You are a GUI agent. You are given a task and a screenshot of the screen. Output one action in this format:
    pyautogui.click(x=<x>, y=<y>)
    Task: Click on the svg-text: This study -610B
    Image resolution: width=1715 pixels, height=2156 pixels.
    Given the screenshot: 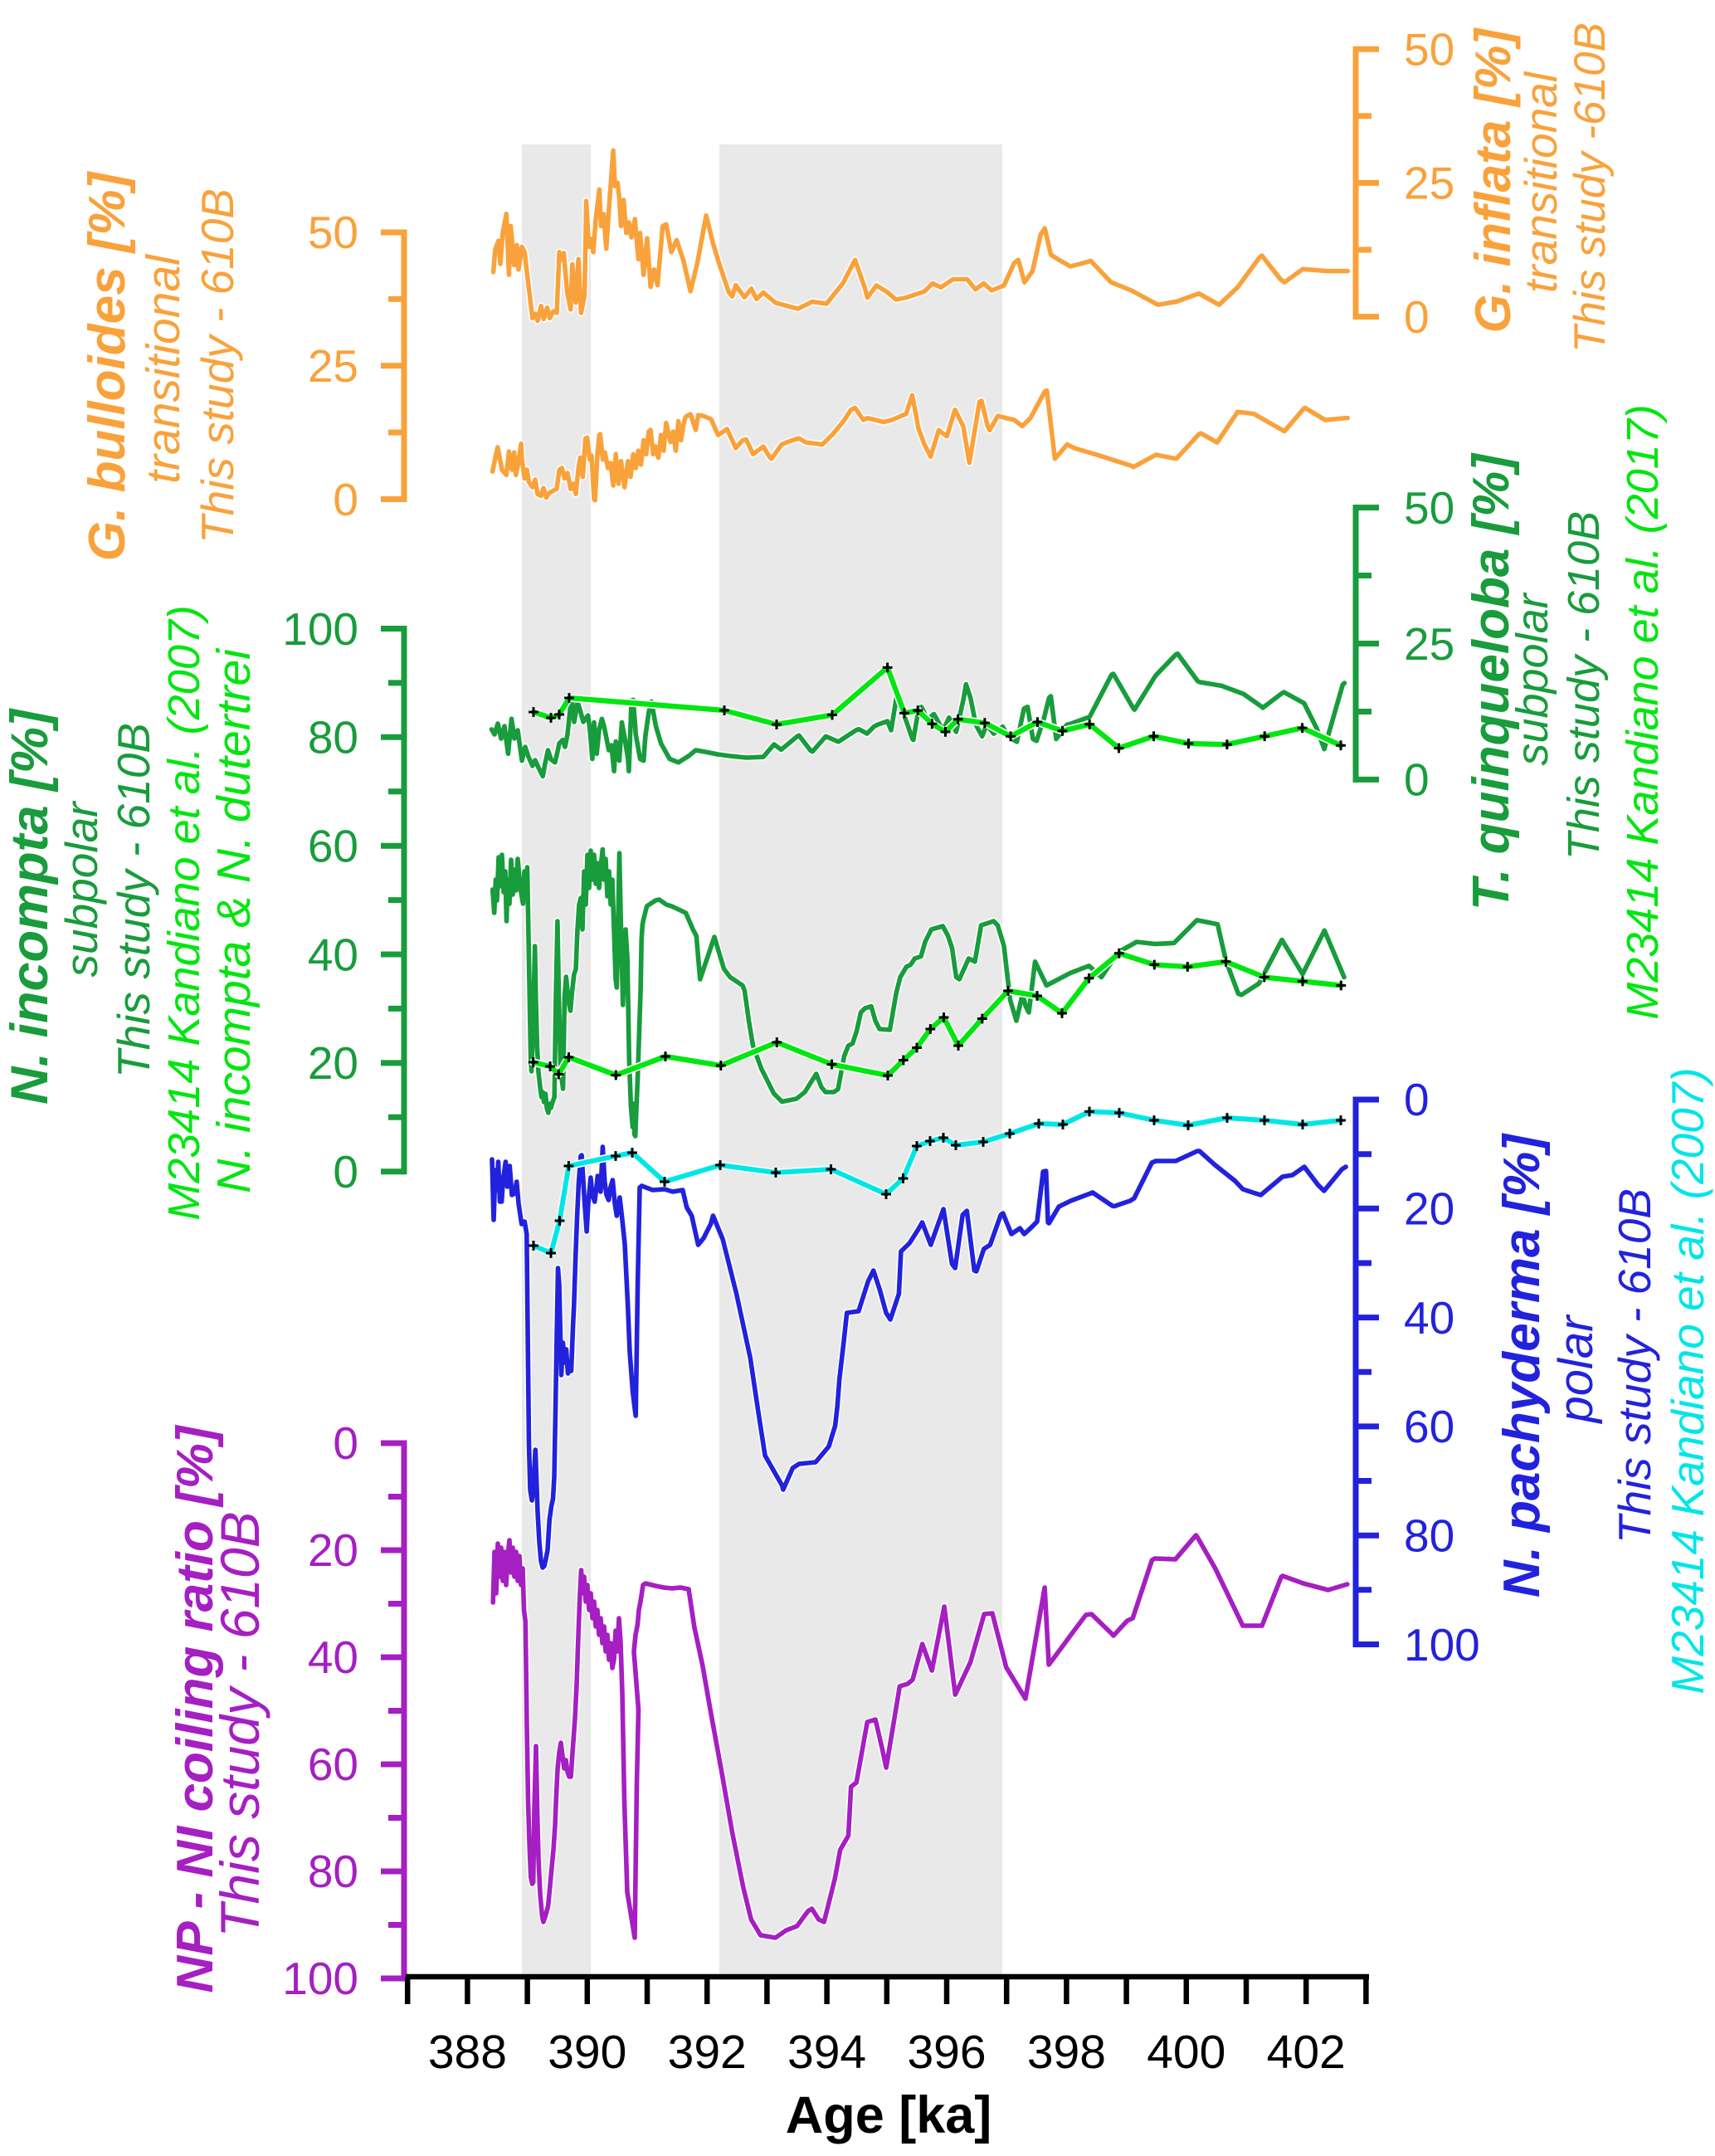 What is the action you would take?
    pyautogui.click(x=1590, y=188)
    